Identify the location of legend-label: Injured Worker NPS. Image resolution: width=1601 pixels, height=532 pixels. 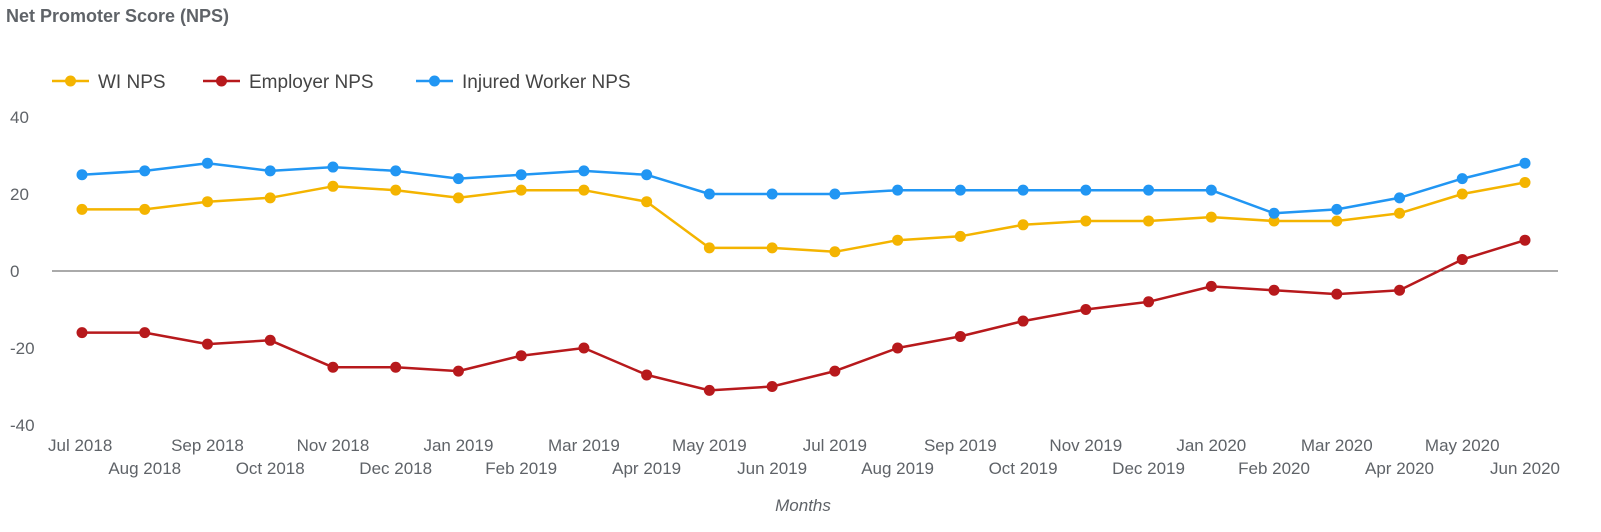
(546, 82).